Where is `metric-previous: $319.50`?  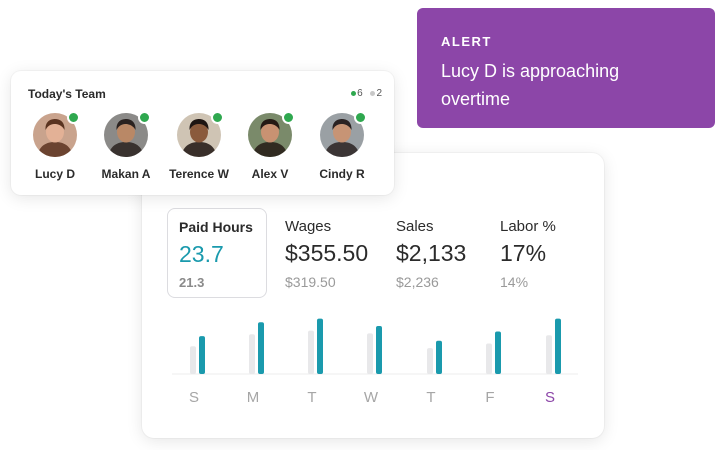 metric-previous: $319.50 is located at coordinates (310, 282).